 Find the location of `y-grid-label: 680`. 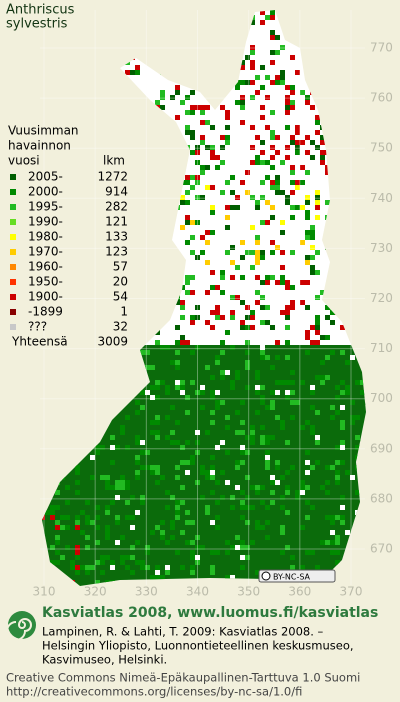

y-grid-label: 680 is located at coordinates (381, 498).